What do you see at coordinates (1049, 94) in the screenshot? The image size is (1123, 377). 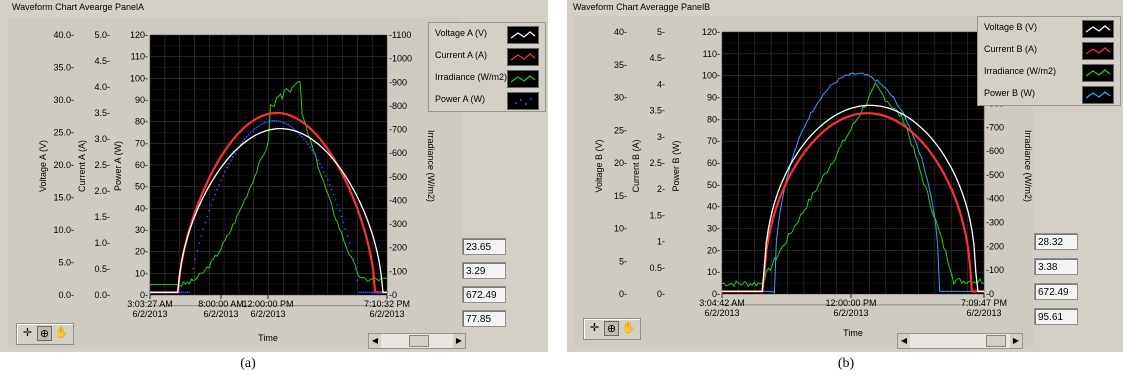 I see `legend-item-power: Power B (W)` at bounding box center [1049, 94].